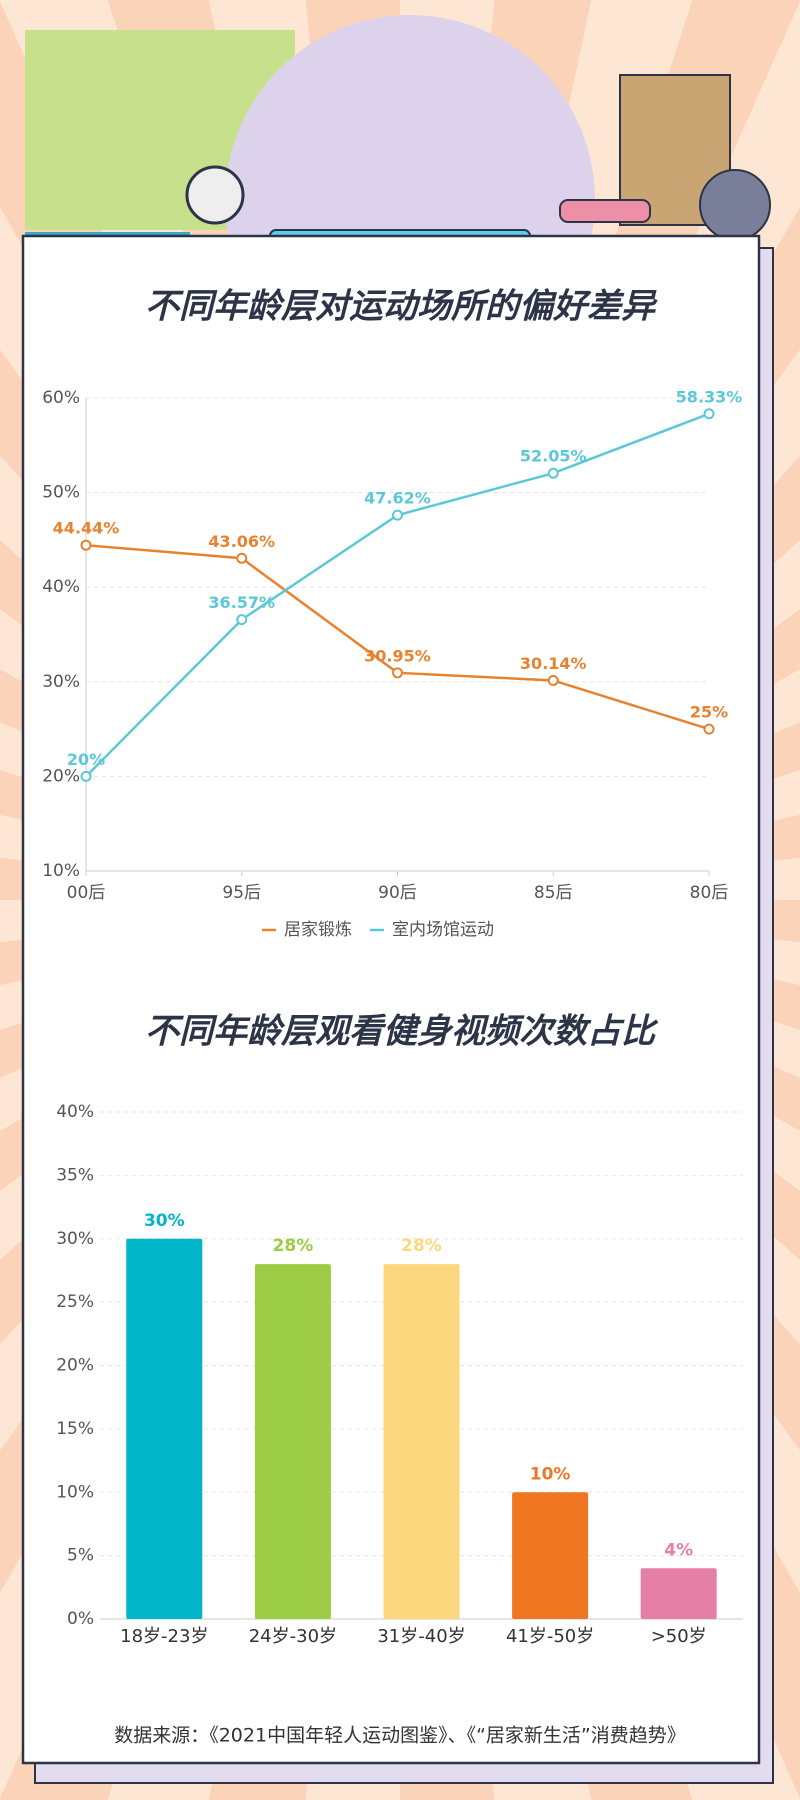  Describe the element at coordinates (553, 456) in the screenshot. I see `data-label: 52.05%` at that location.